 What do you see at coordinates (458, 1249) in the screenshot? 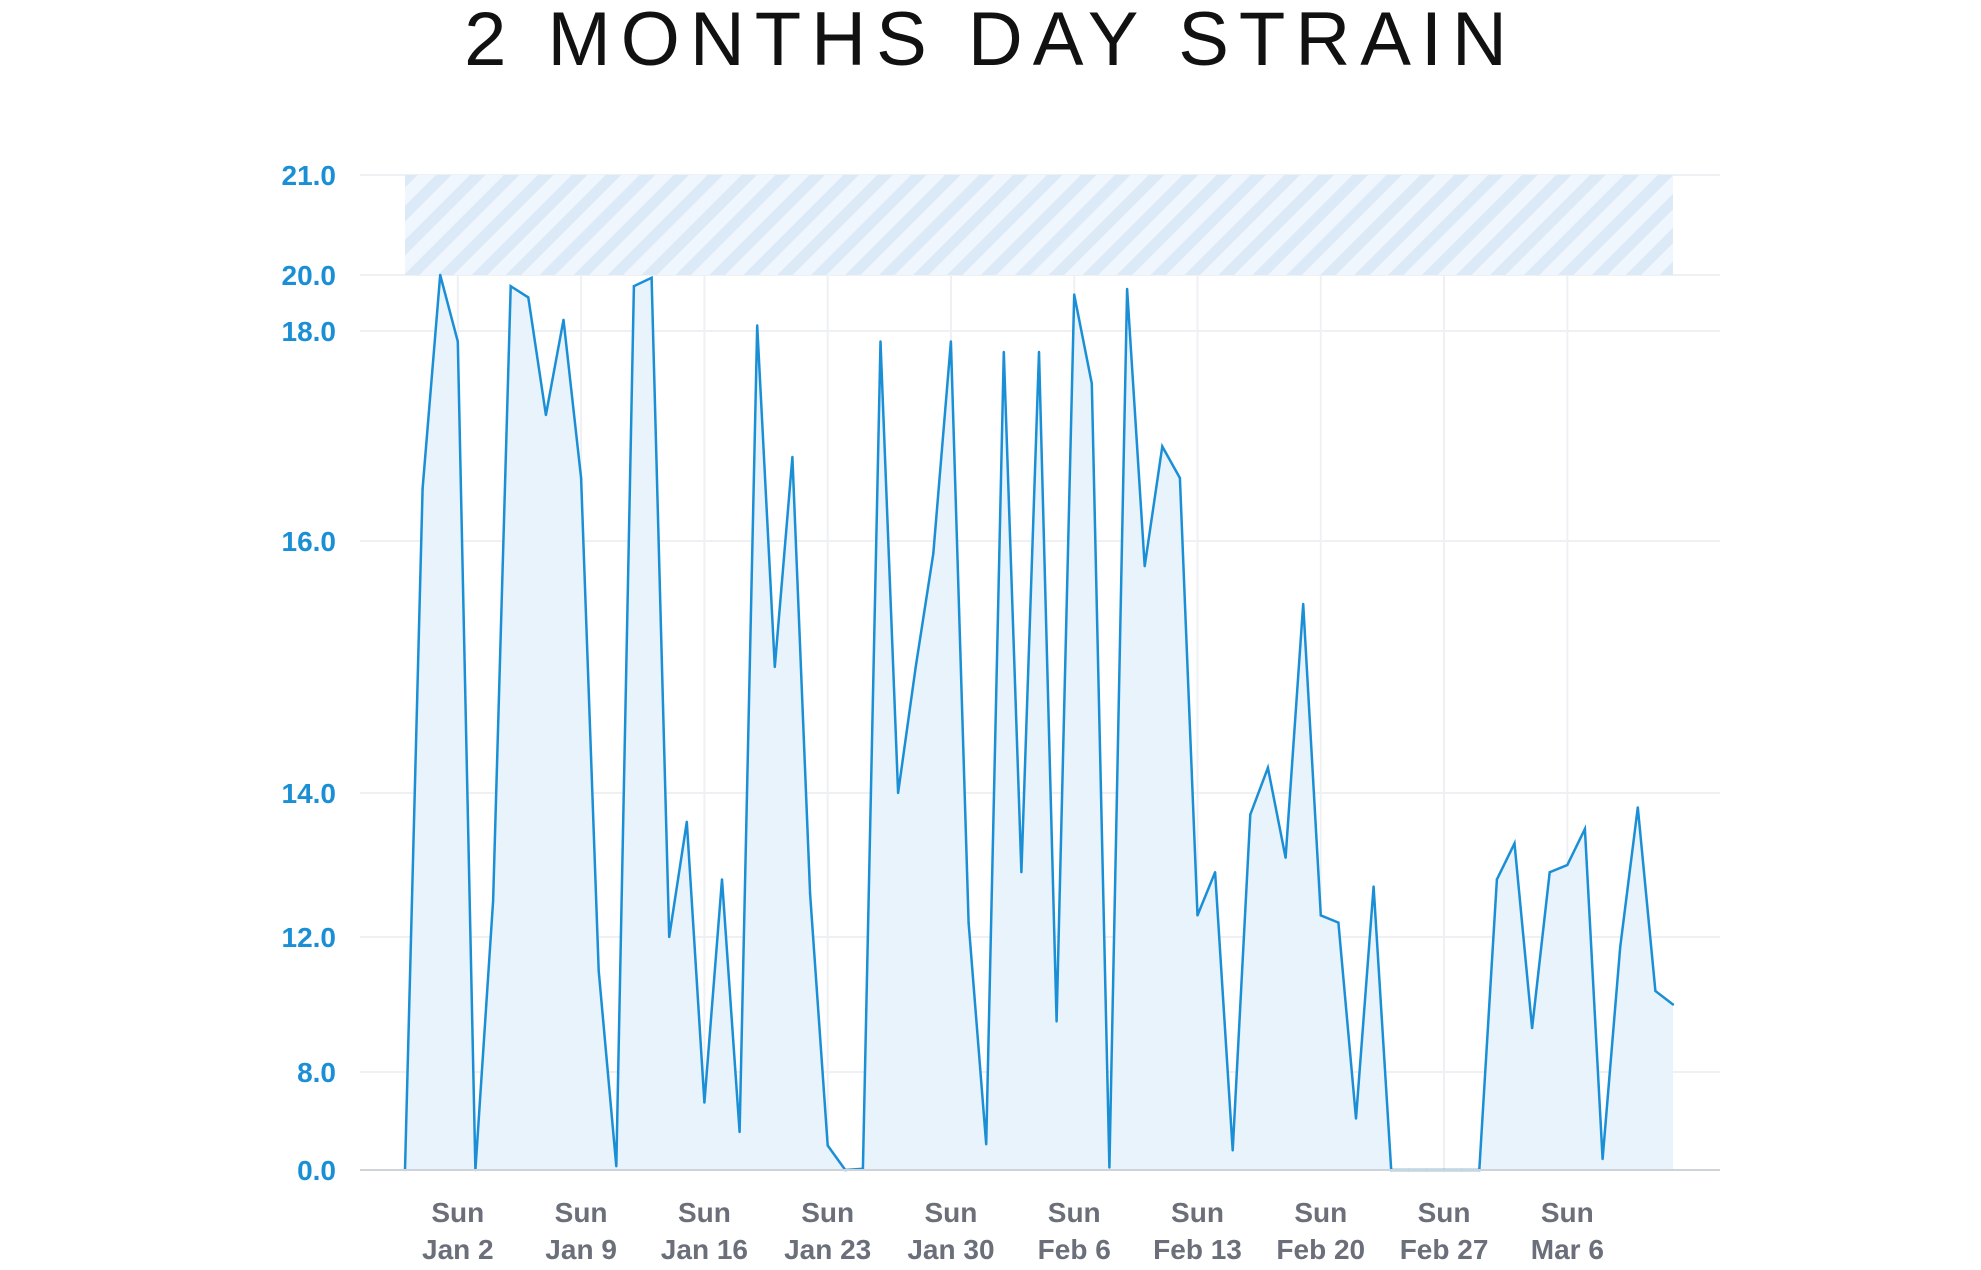
I see `x-tick-label-date: Jan 2` at bounding box center [458, 1249].